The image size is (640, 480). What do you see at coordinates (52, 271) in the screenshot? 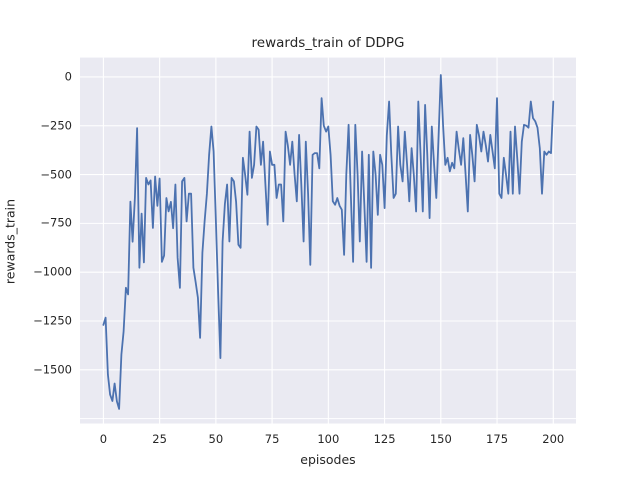
I see `y-tick-label: −1000` at bounding box center [52, 271].